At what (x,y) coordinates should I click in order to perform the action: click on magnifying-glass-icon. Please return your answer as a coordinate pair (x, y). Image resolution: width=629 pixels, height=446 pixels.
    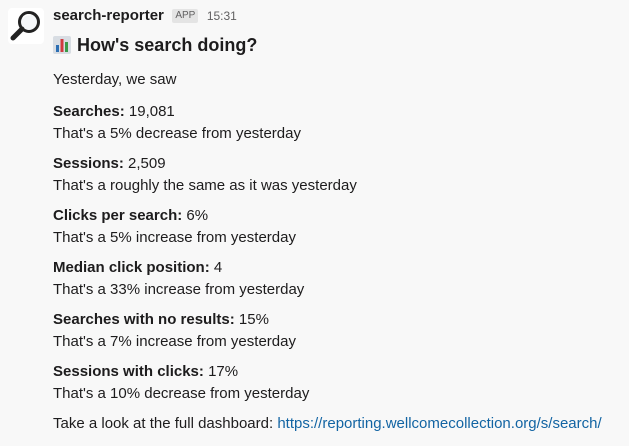
    Looking at the image, I should click on (25, 26).